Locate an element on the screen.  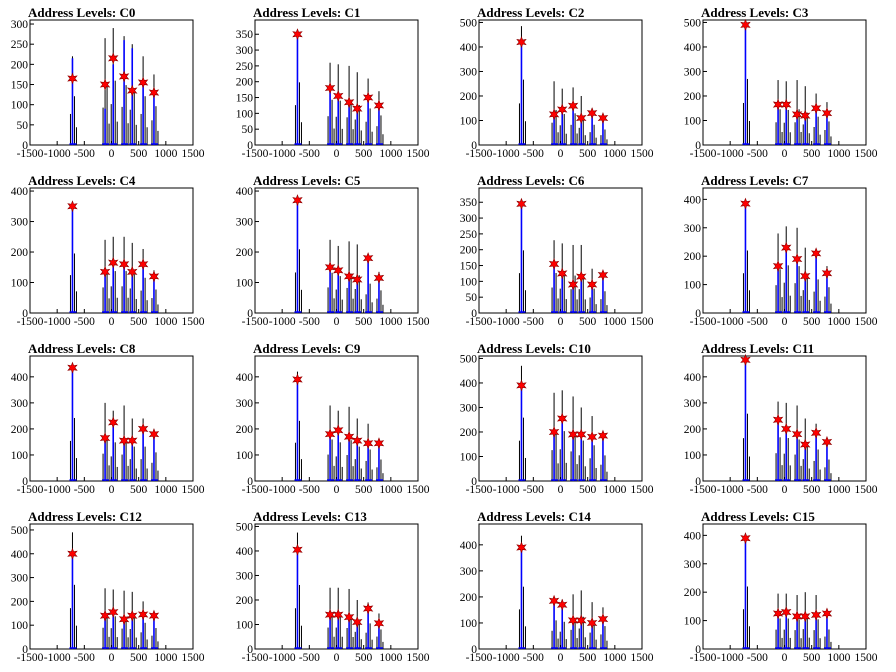
y-tick-label: 350 is located at coordinates (469, 203).